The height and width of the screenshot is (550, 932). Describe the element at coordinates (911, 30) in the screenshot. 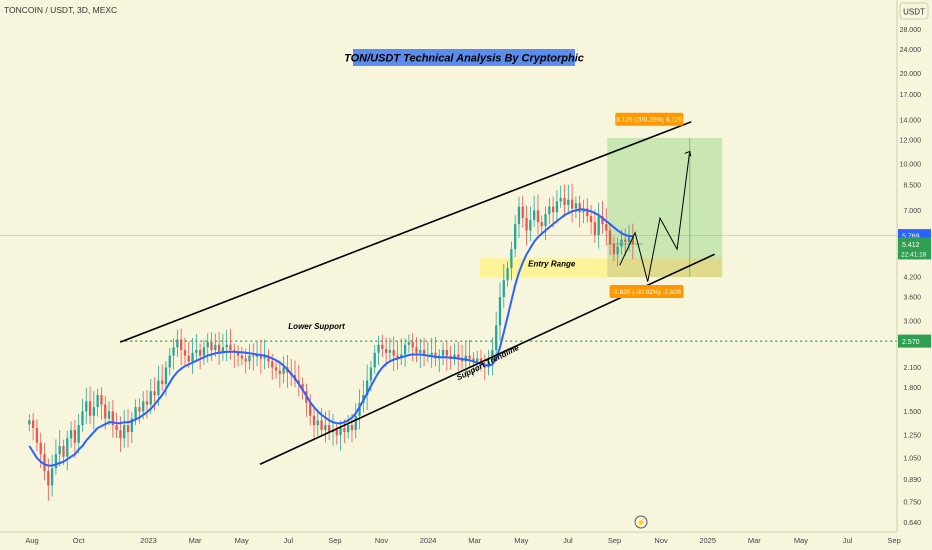

I see `y-tick-label: 28.000` at that location.